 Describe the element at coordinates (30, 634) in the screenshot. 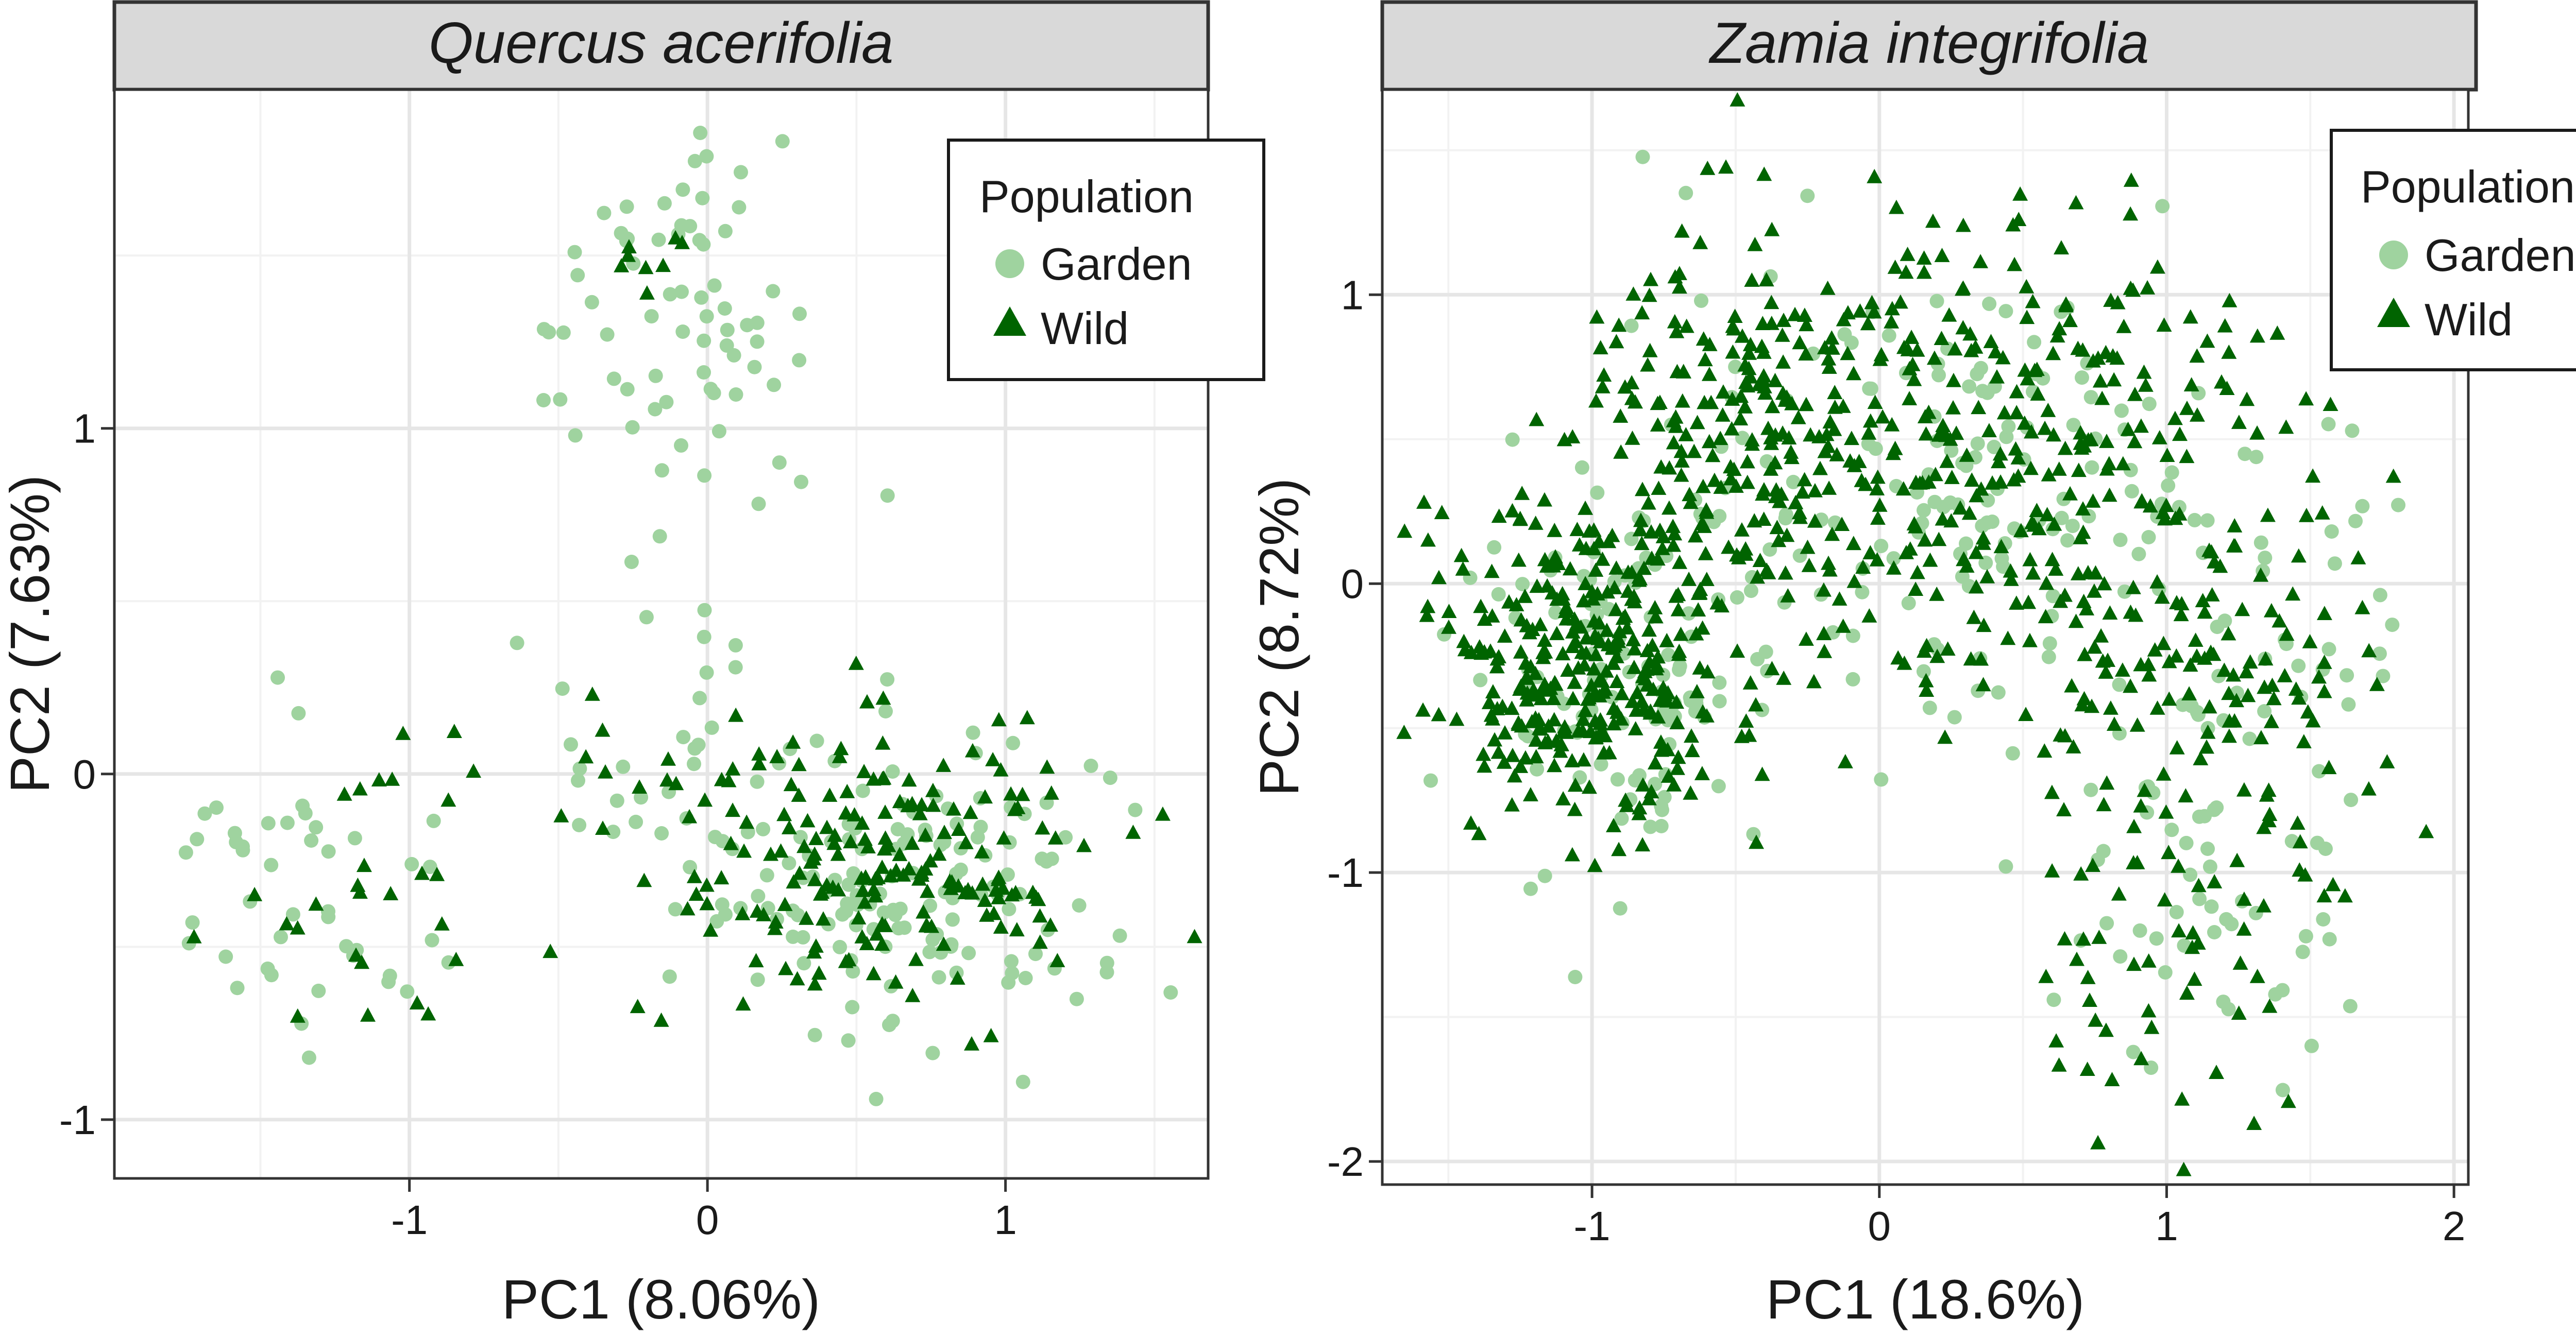

I see `y-axis-title: PC2 (7.63%)` at that location.